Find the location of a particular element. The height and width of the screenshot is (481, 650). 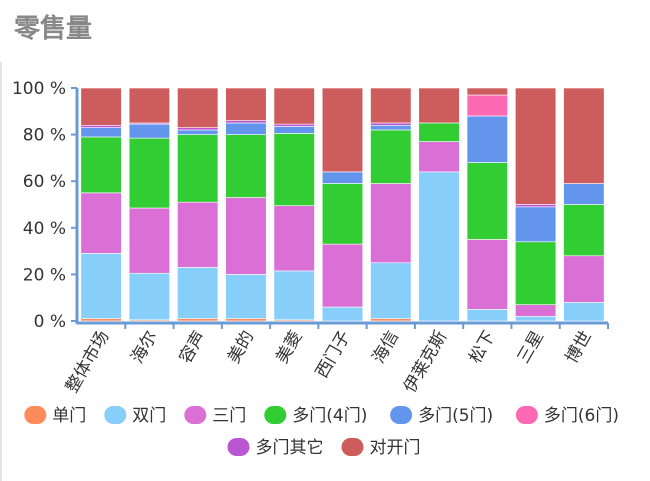

legend-item-2: 三门 is located at coordinates (215, 416).